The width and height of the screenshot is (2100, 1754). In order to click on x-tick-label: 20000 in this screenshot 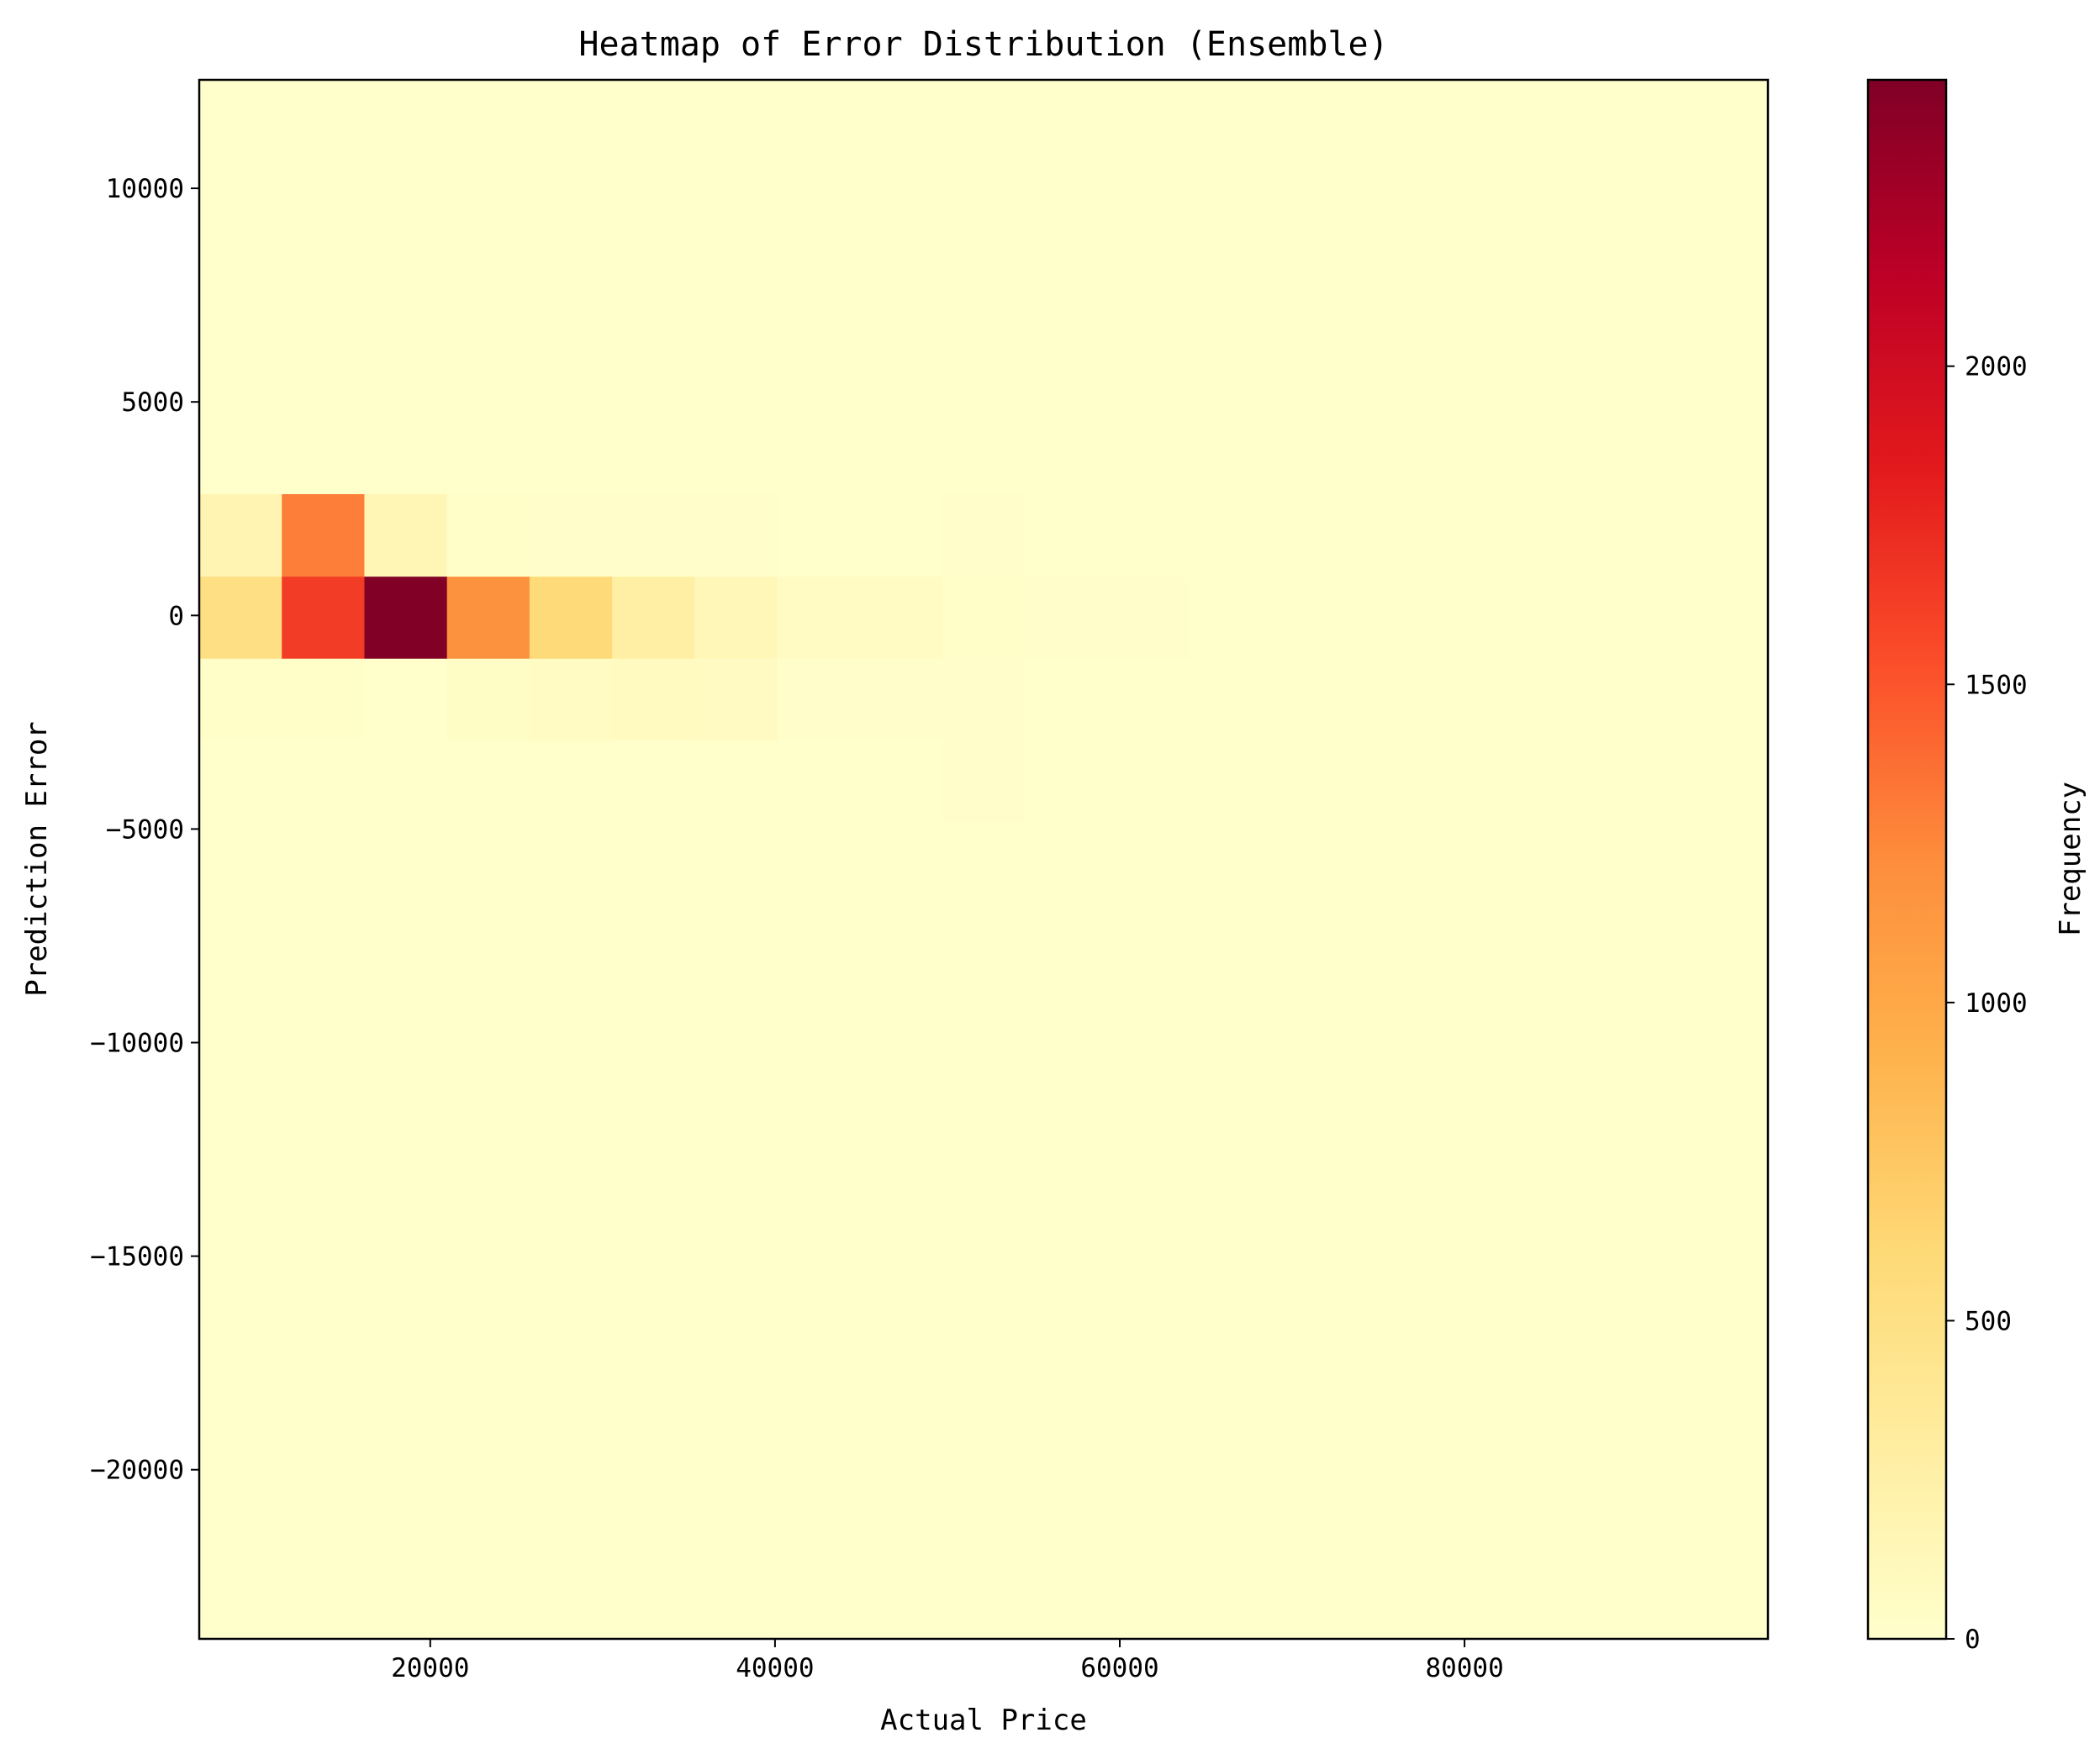, I will do `click(430, 1668)`.